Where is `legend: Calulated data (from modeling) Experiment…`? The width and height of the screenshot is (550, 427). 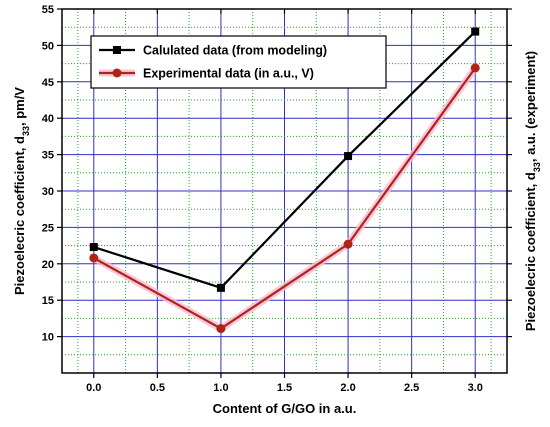
legend: Calulated data (from modeling) Experiment… is located at coordinates (238, 62).